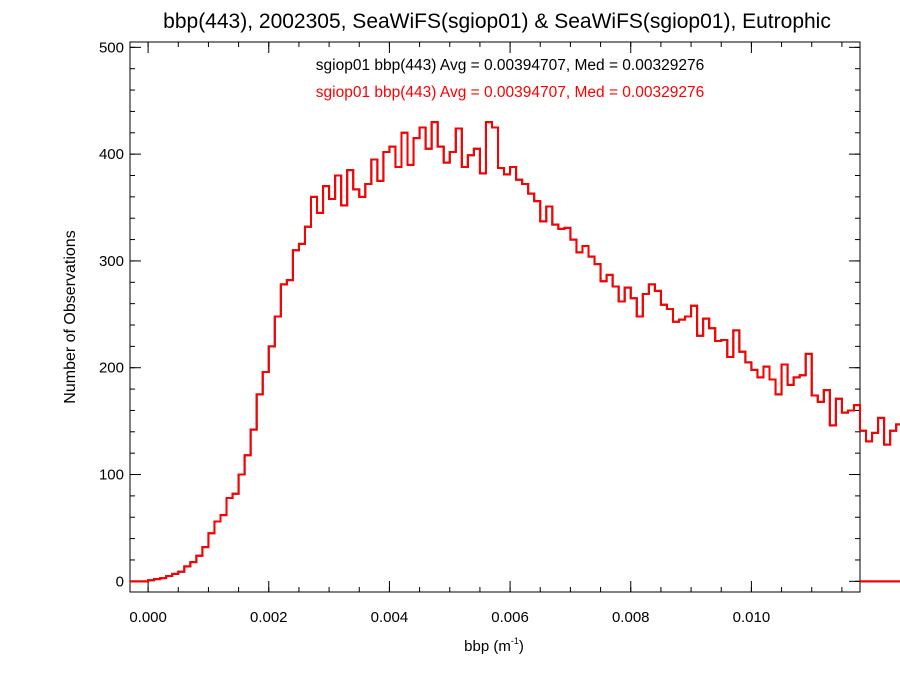 The width and height of the screenshot is (900, 675). What do you see at coordinates (111, 261) in the screenshot?
I see `y-tick-label: 300` at bounding box center [111, 261].